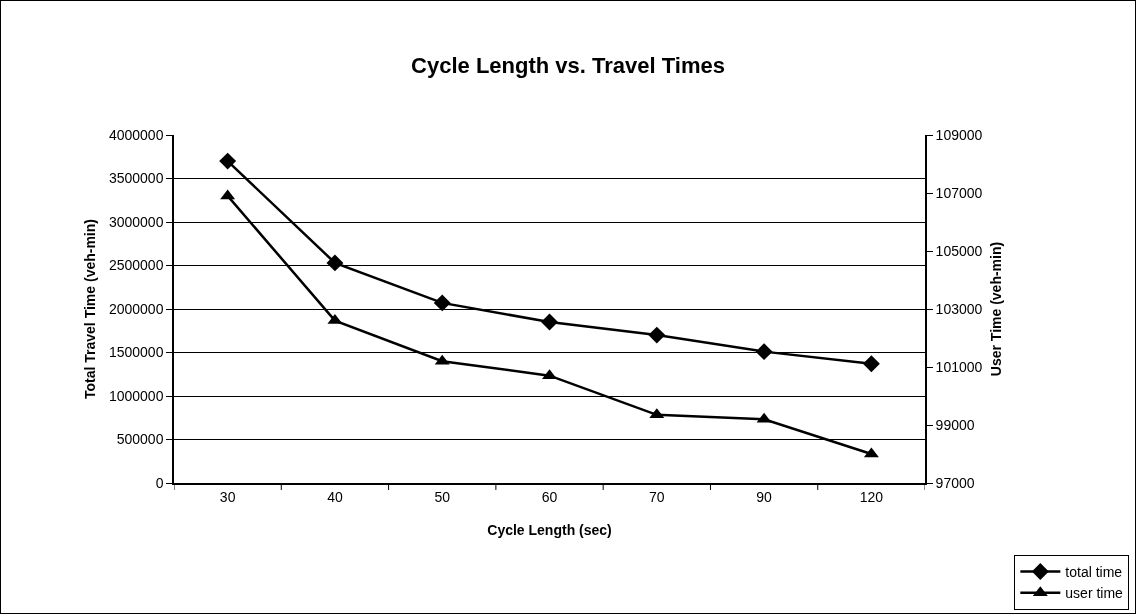  I want to click on x-axis-title: Cycle Length (sec), so click(549, 530).